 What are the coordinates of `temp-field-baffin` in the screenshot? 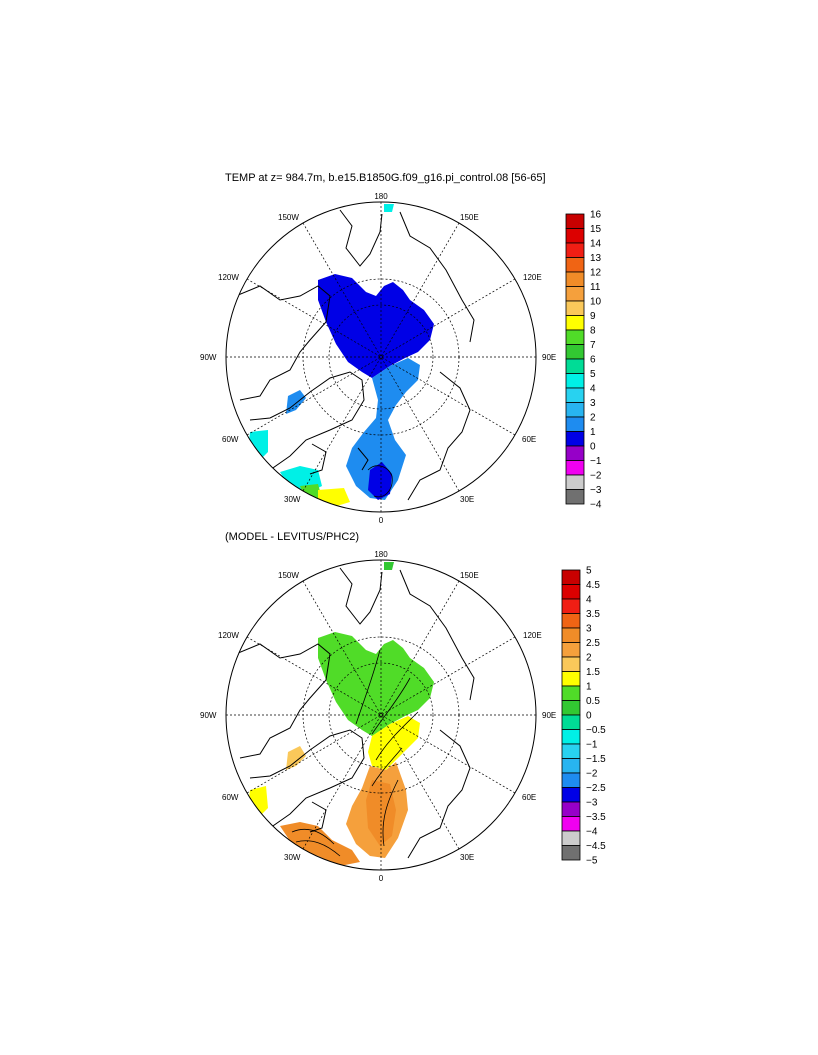 It's located at (296, 402).